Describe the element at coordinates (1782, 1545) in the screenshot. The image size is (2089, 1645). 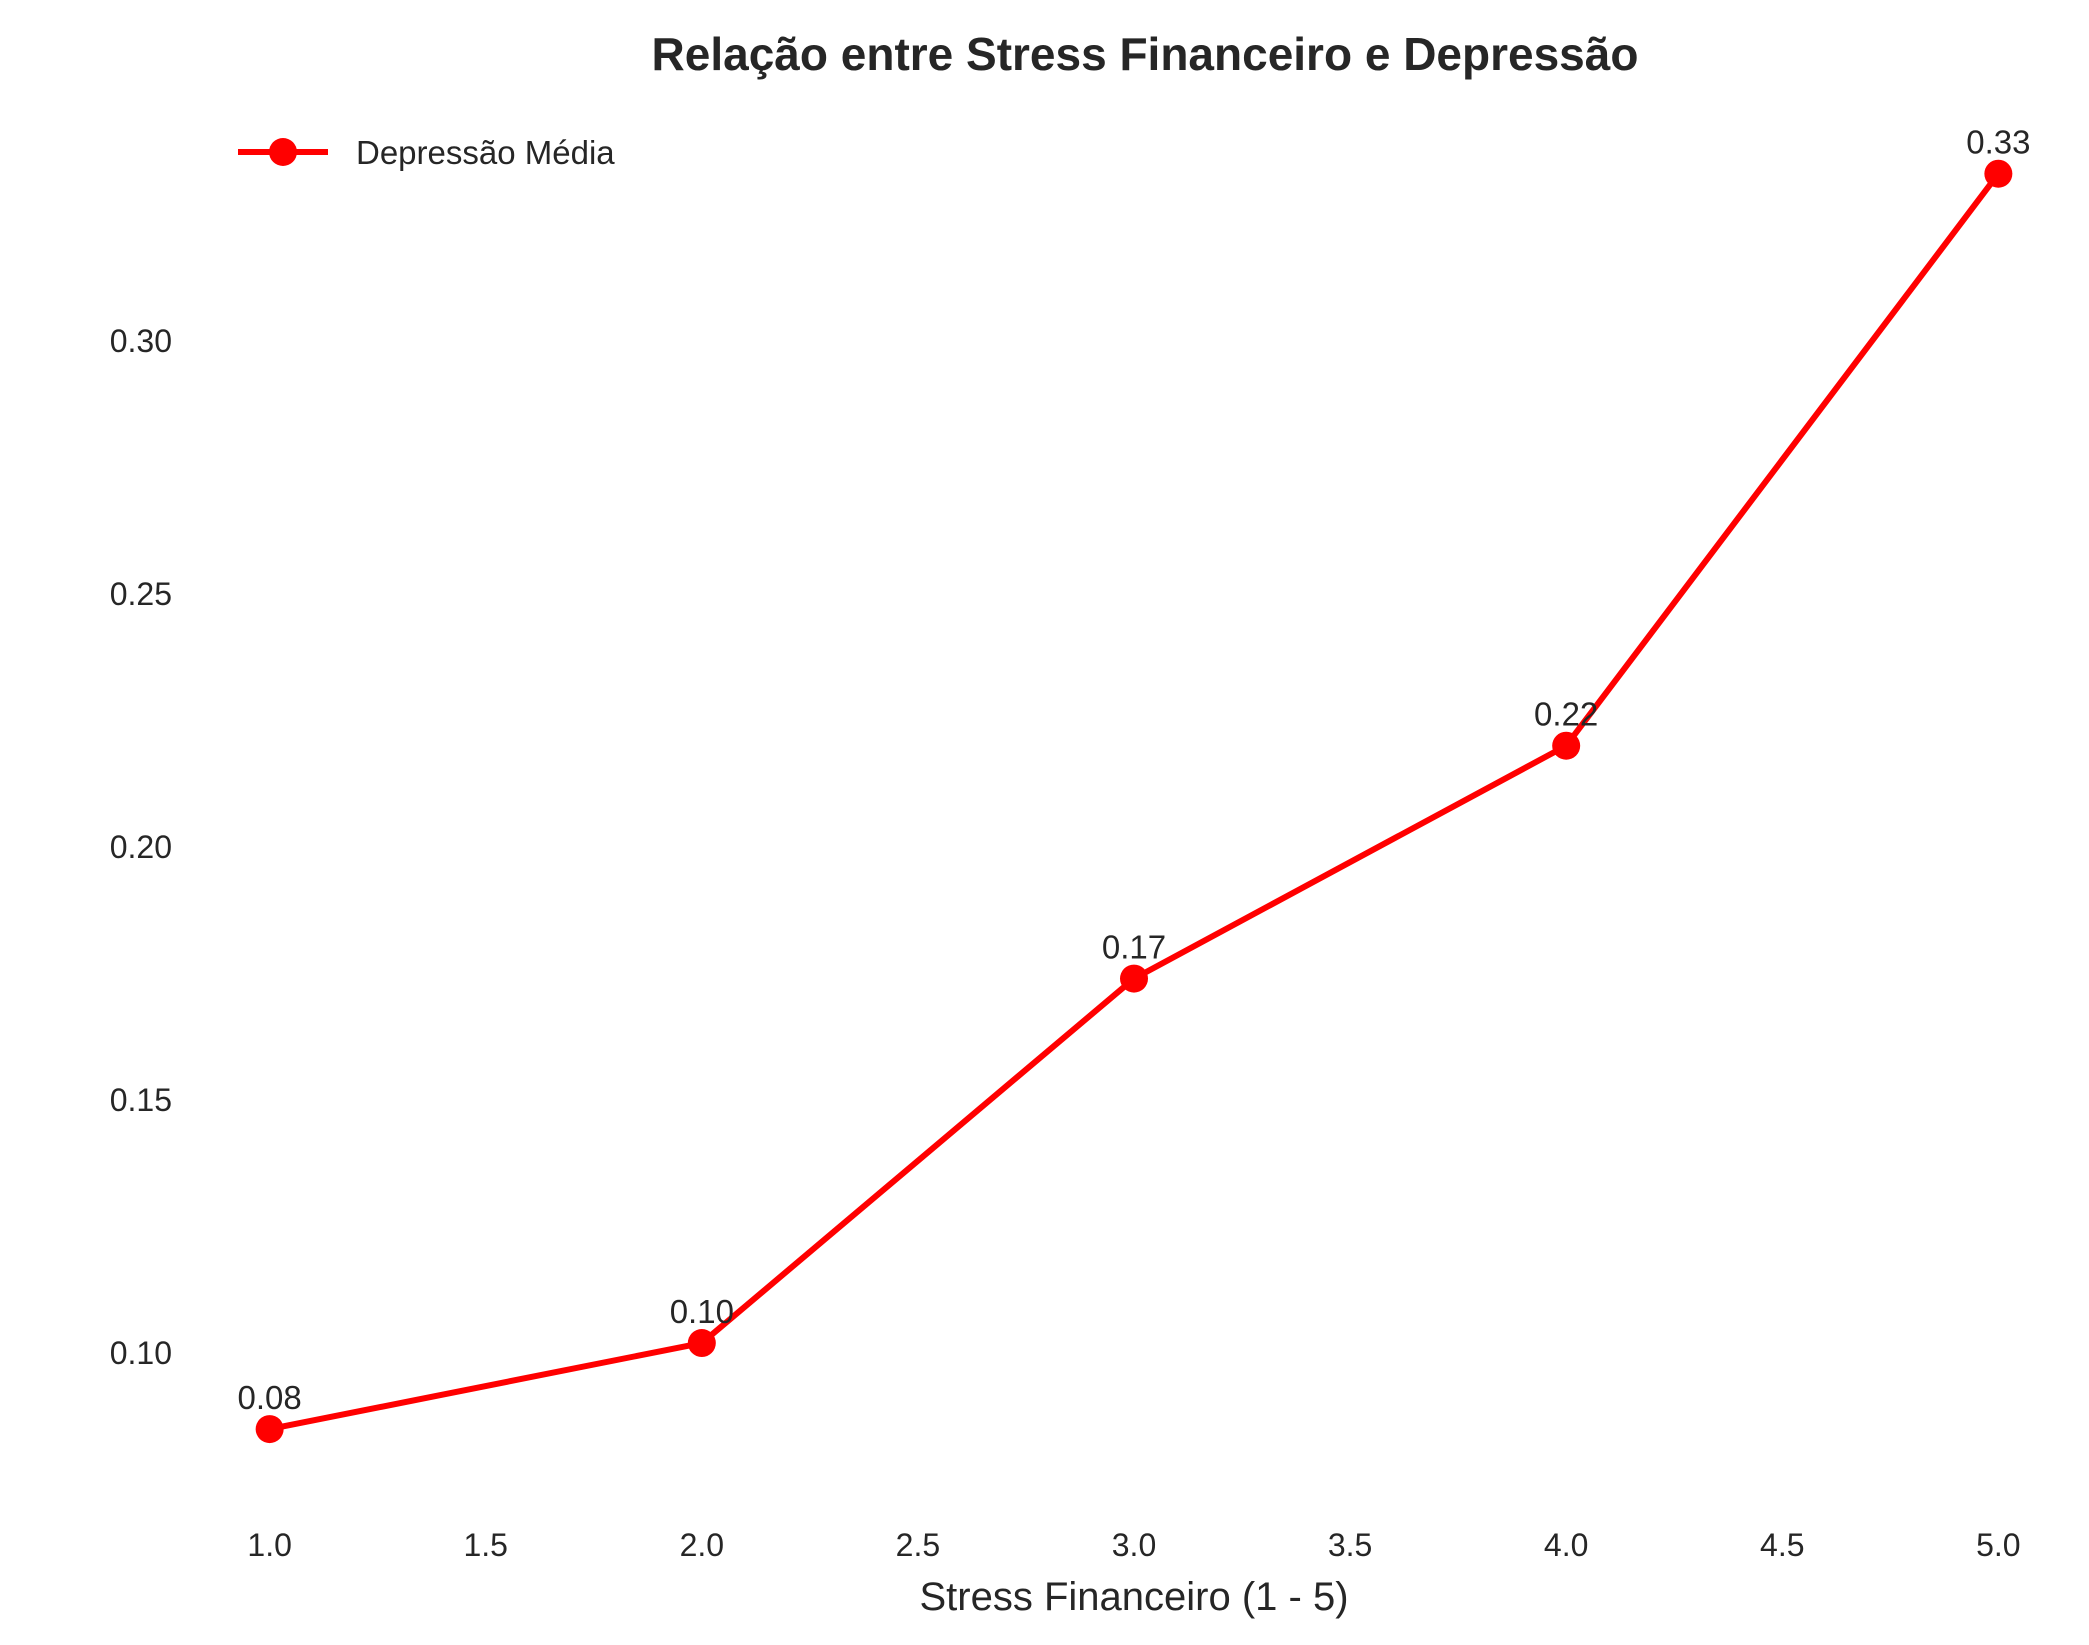
I see `x-tick-label: 4.5` at that location.